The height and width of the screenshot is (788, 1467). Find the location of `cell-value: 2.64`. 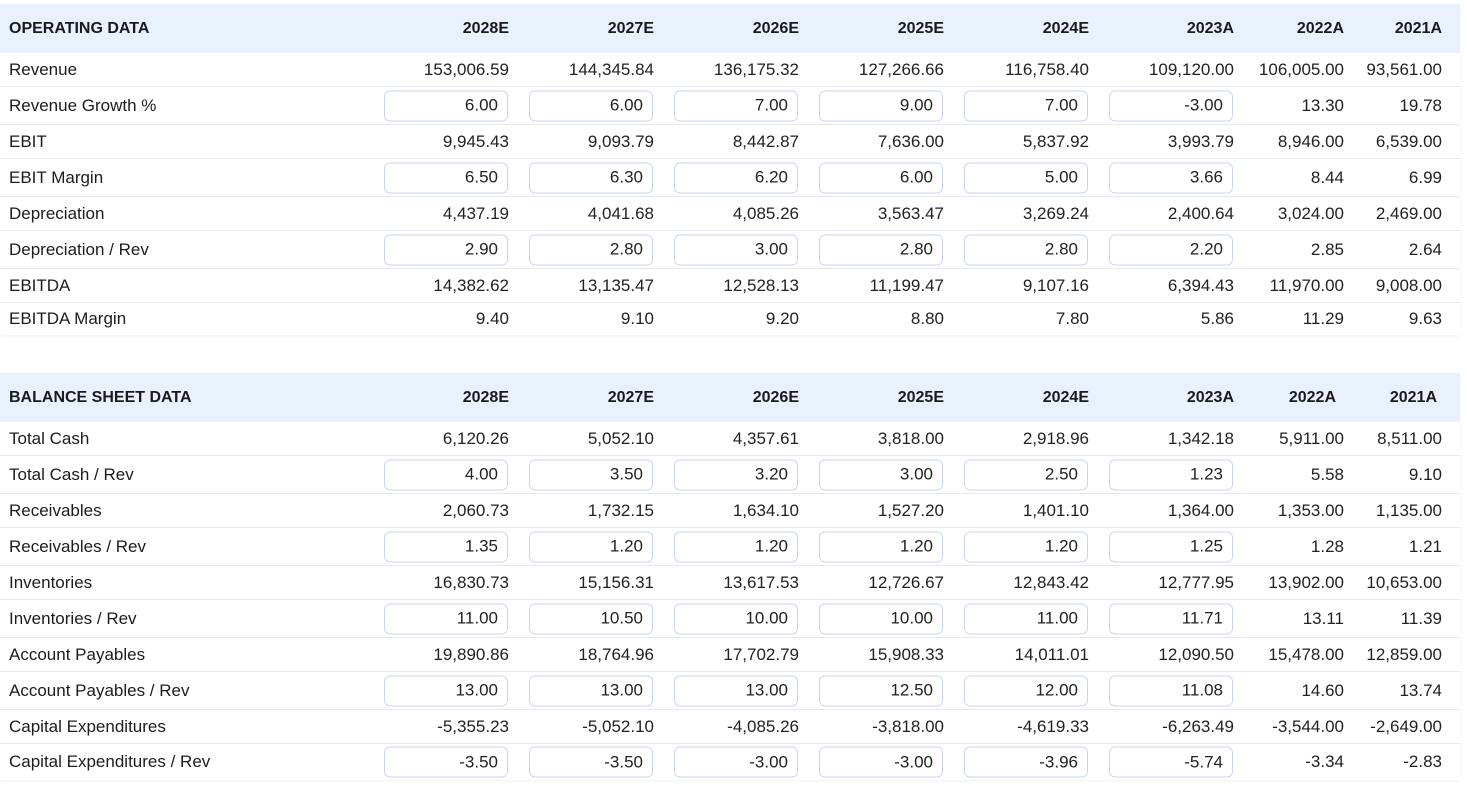

cell-value: 2.64 is located at coordinates (1425, 249).